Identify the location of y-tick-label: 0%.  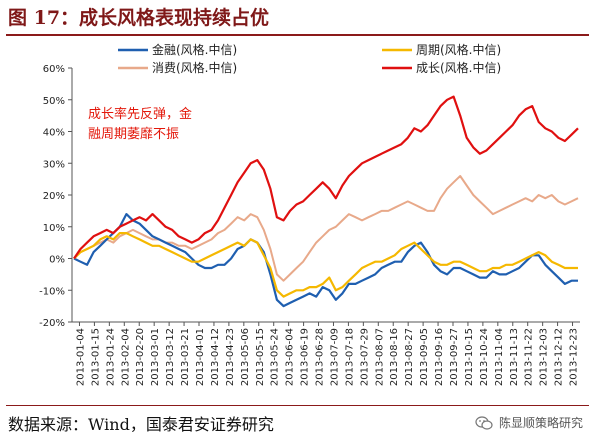
(57, 260).